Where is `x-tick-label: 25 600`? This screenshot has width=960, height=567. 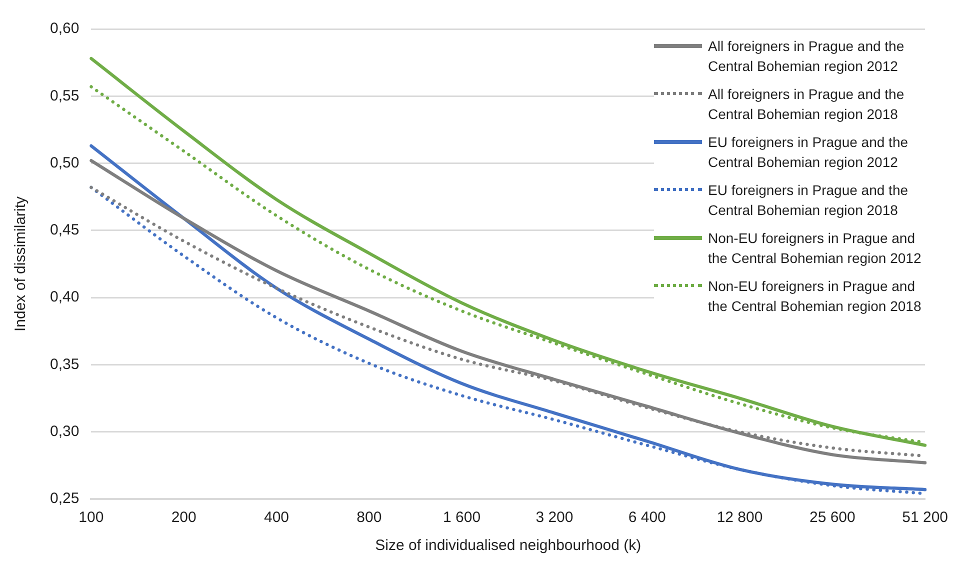
x-tick-label: 25 600 is located at coordinates (832, 517).